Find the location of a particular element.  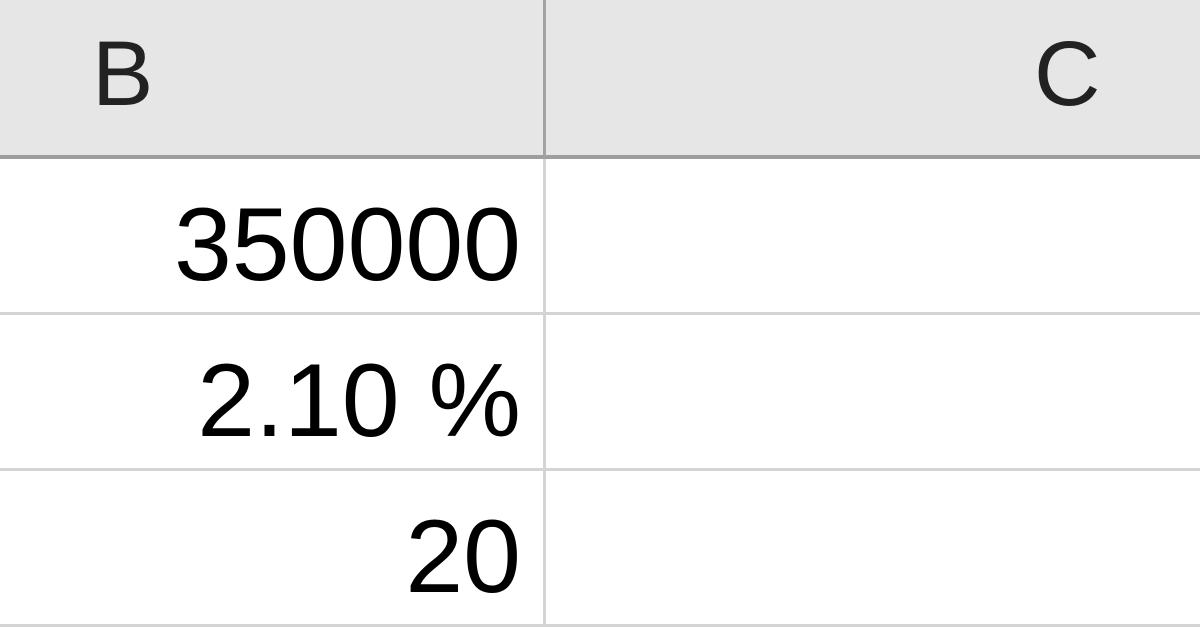

cell-c2 is located at coordinates (873, 393).